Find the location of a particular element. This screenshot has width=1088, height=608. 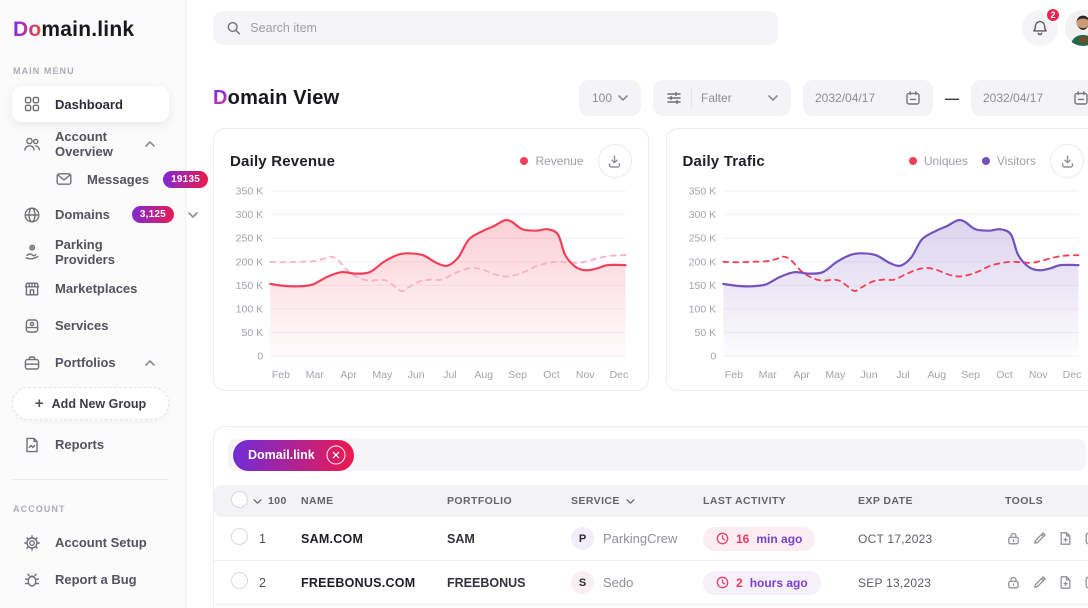

sidebar-item-label: Domains is located at coordinates (82, 214).